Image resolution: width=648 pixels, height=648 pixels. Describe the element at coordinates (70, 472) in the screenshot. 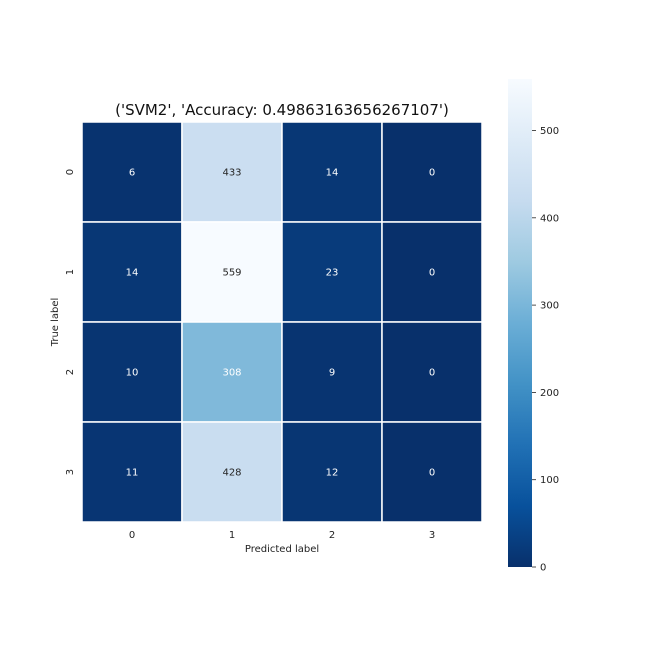

I see `y-tick-label: 3` at that location.